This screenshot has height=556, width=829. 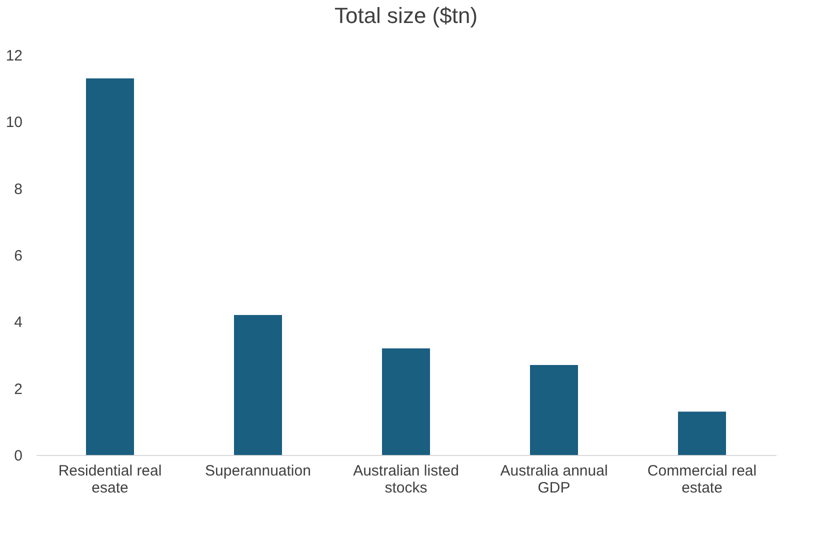 What do you see at coordinates (18, 389) in the screenshot?
I see `y-tick-label: 2` at bounding box center [18, 389].